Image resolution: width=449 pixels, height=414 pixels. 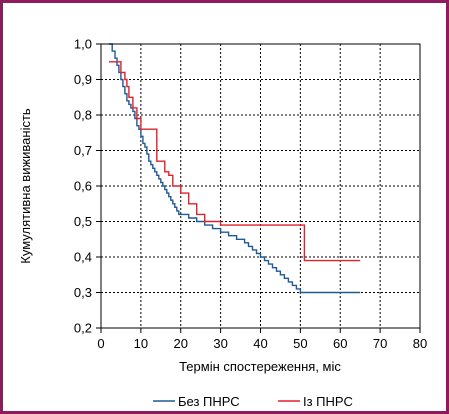 What do you see at coordinates (83, 257) in the screenshot?
I see `y-tick-label: 0,4` at bounding box center [83, 257].